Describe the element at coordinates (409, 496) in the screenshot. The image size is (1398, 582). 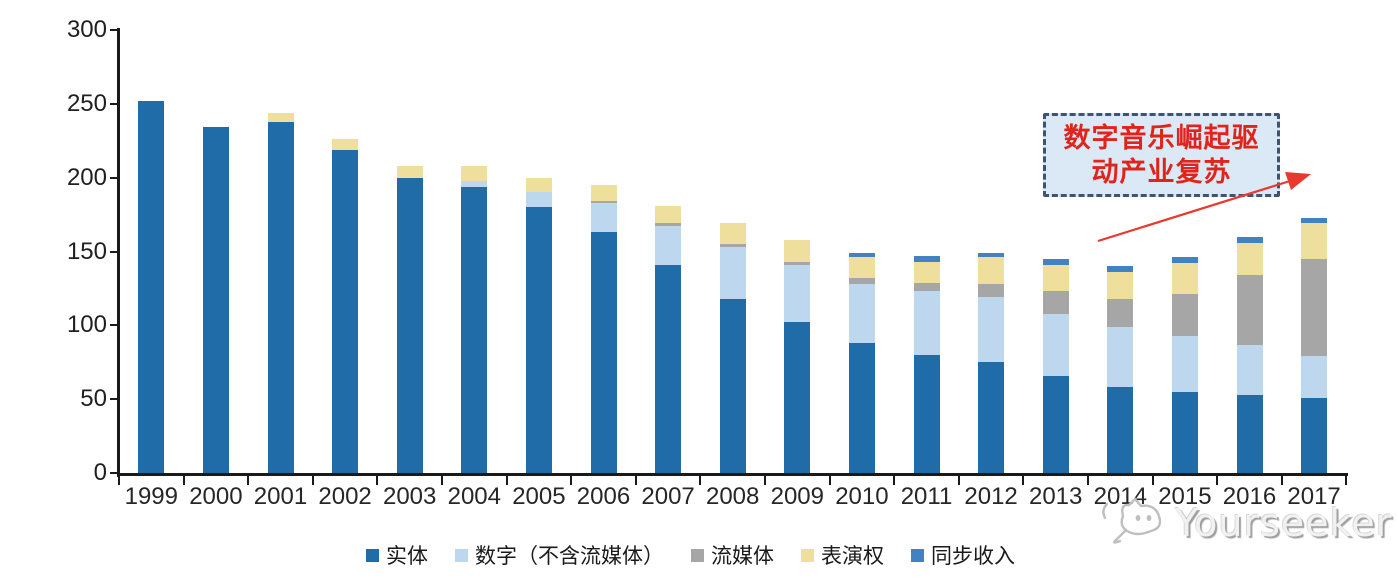
I see `x-tick-label: 2003` at that location.